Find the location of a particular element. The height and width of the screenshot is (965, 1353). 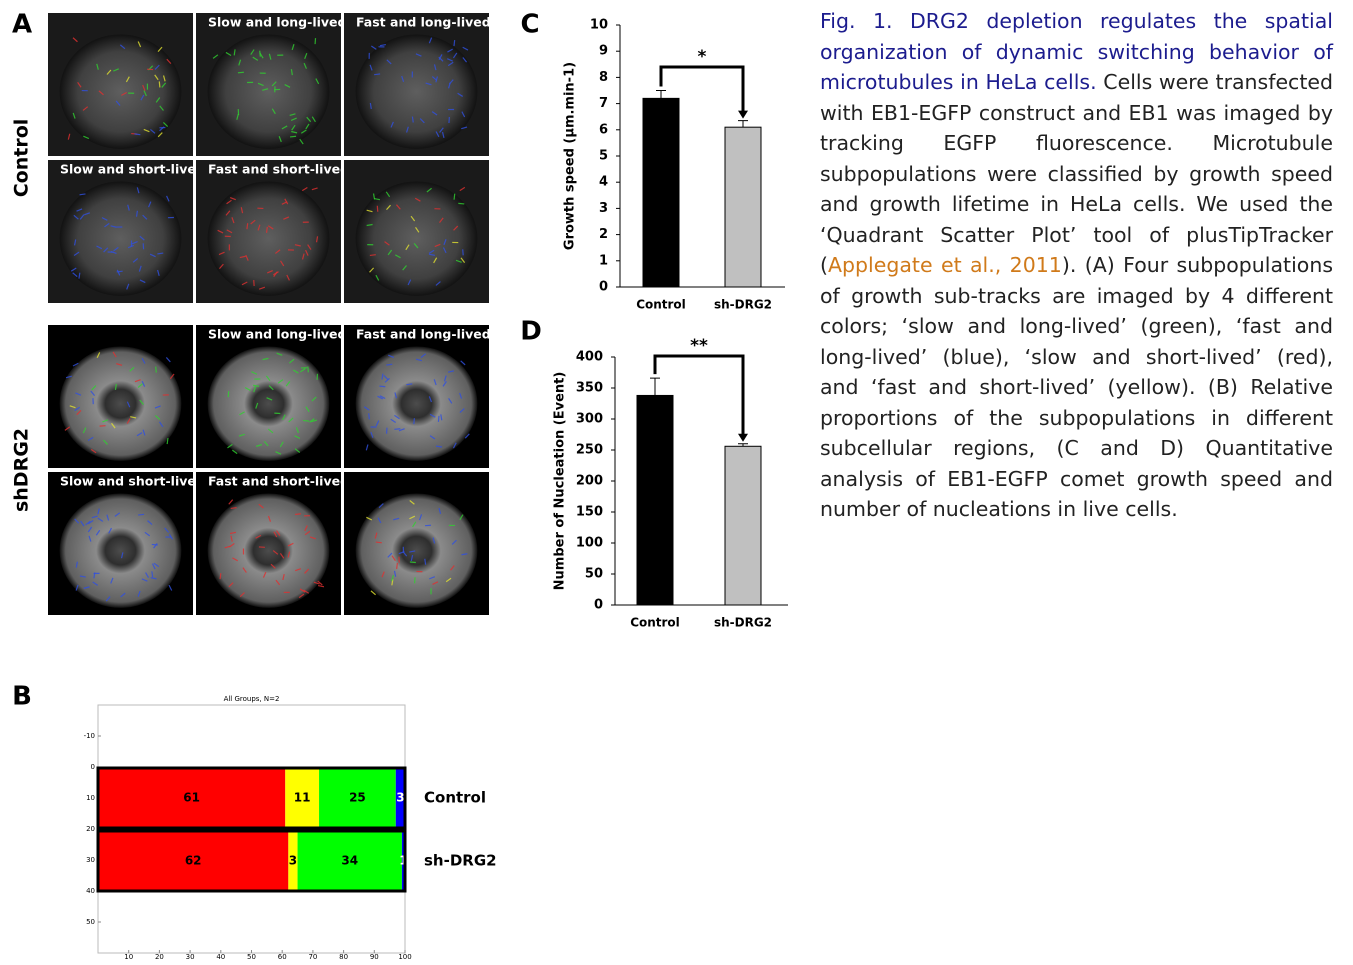

y-tick-label: 150 is located at coordinates (589, 512).